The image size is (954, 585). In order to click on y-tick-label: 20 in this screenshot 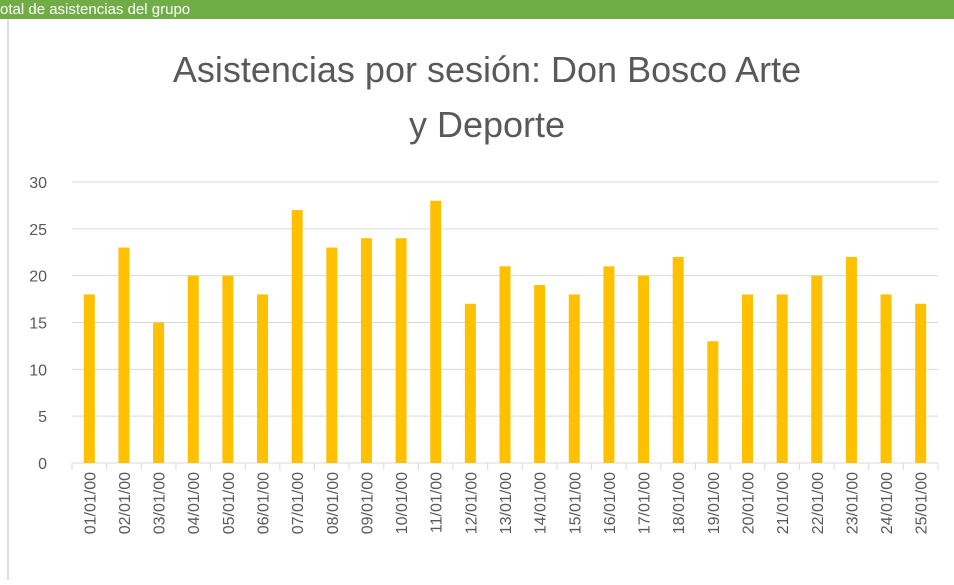, I will do `click(38, 277)`.